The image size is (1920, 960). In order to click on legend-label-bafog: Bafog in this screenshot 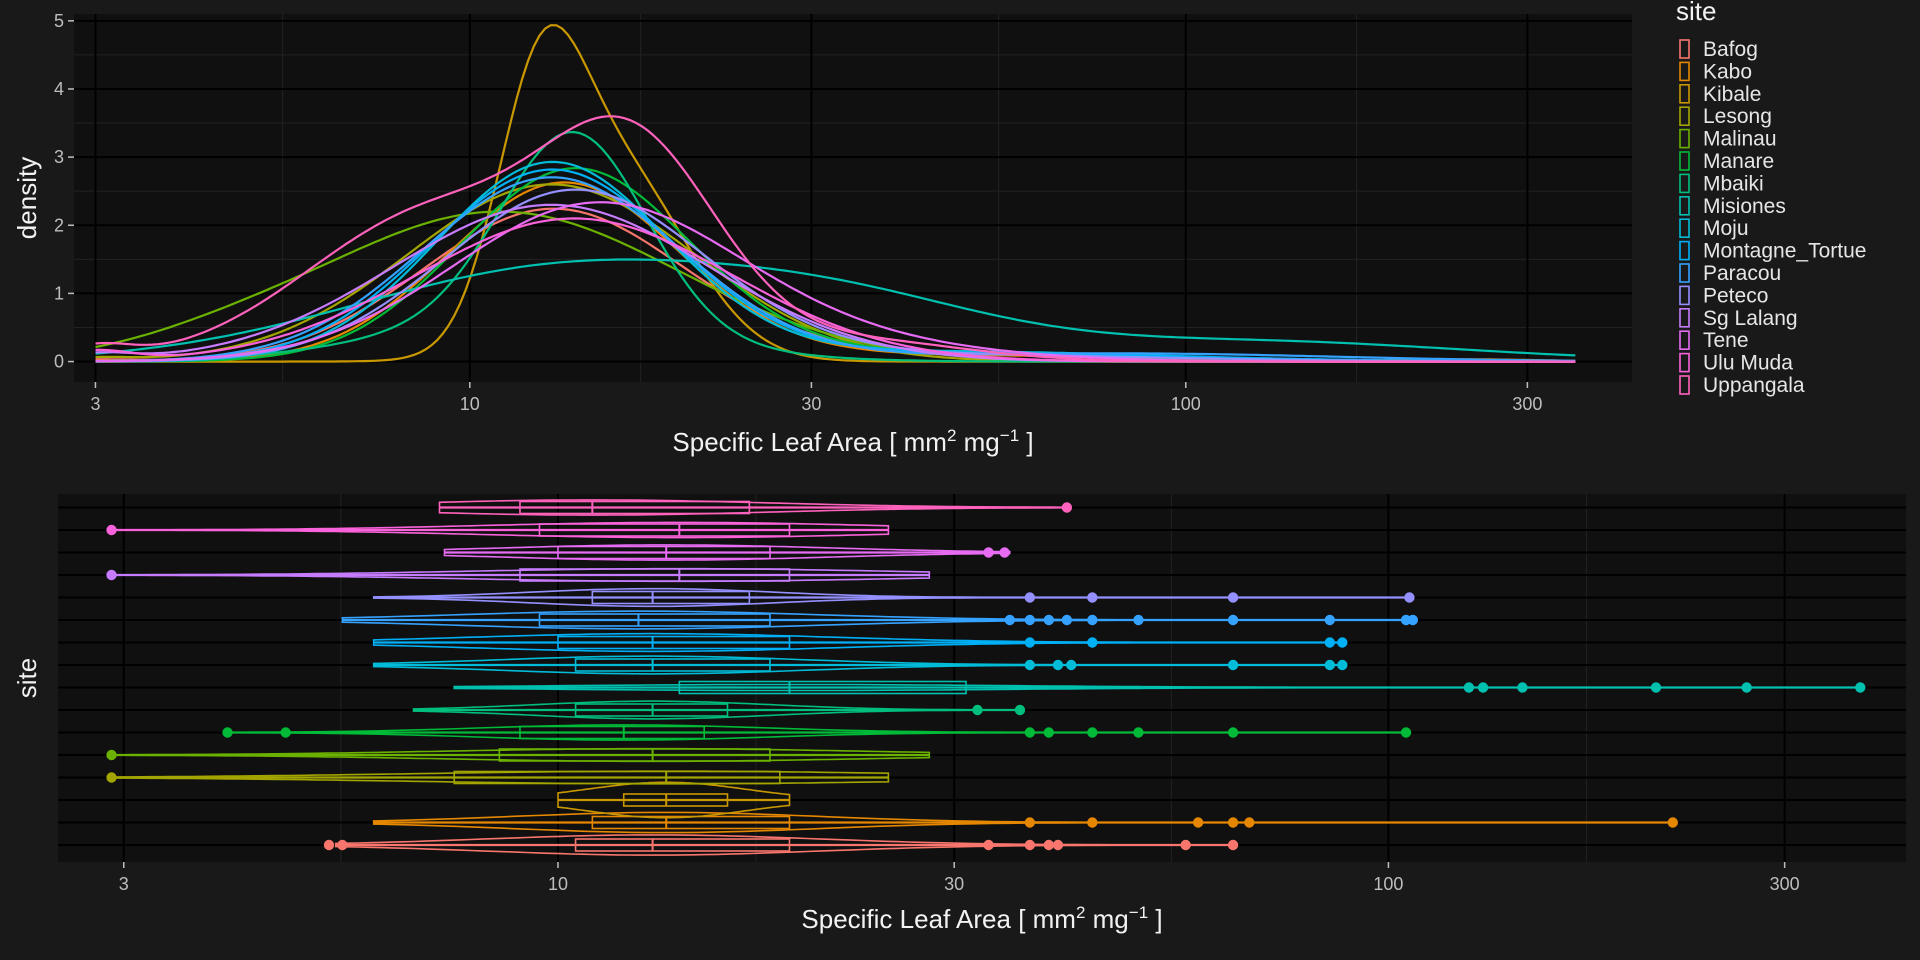, I will do `click(1730, 49)`.